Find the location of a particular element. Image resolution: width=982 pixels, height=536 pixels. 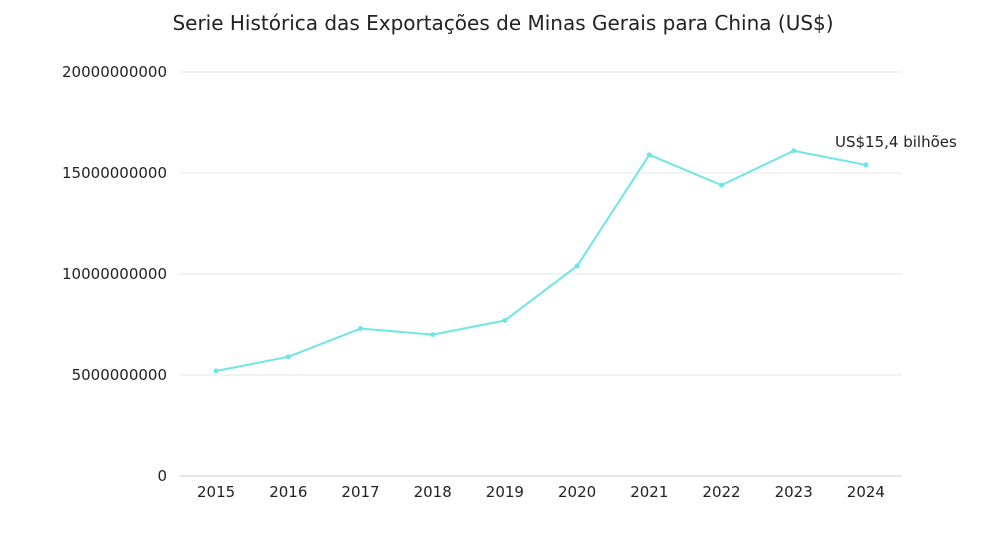

annotation-layer: US$15,4 bilhões is located at coordinates (896, 142).